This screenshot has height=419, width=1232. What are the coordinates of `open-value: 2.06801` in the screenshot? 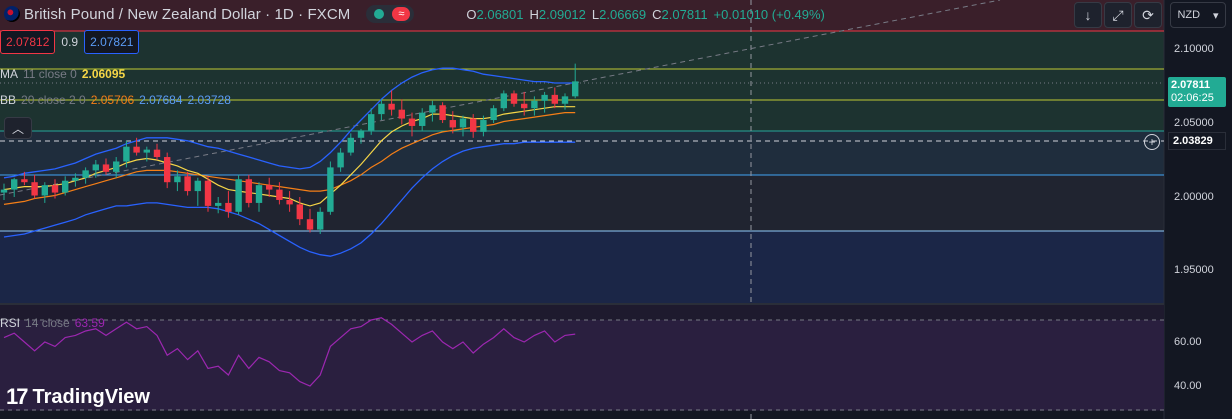 It's located at (500, 14).